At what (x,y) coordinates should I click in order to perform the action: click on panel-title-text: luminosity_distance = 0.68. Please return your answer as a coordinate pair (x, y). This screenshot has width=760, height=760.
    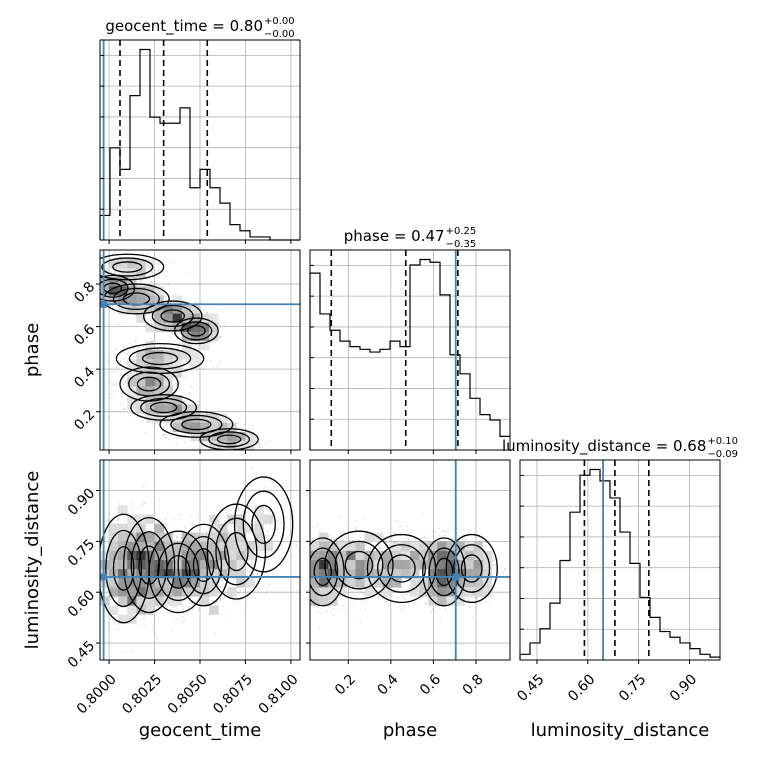
    Looking at the image, I should click on (604, 446).